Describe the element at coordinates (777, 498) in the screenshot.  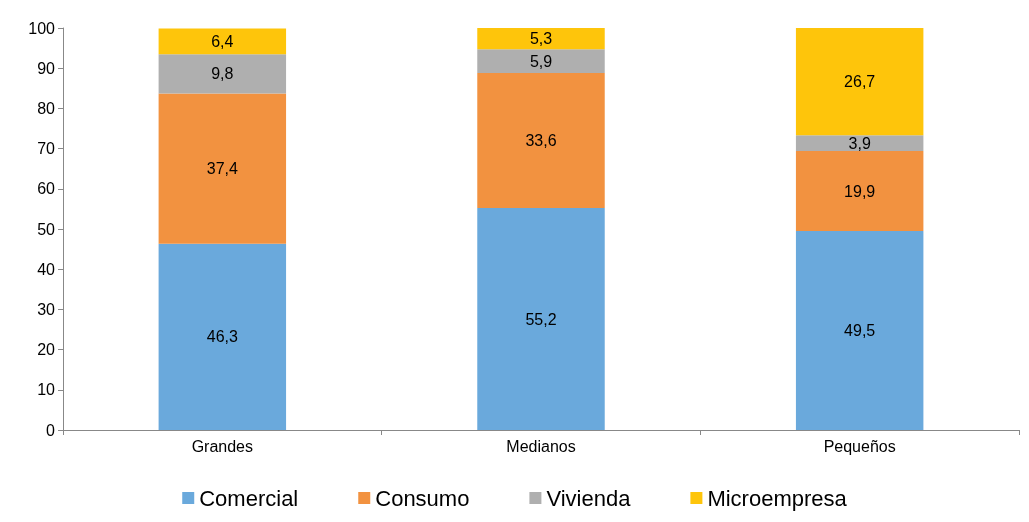
I see `legend-label: Microempresa` at that location.